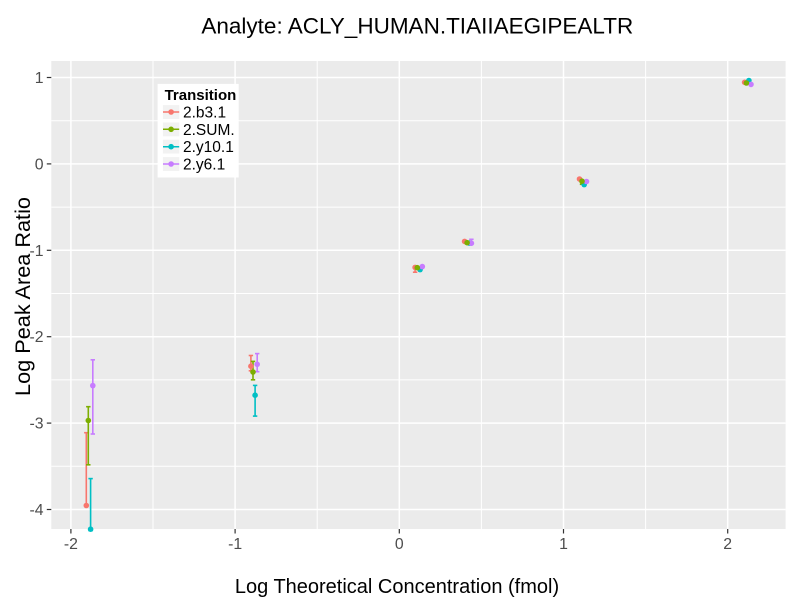  I want to click on svg-text: Log Peak Area Ratio, so click(22, 296).